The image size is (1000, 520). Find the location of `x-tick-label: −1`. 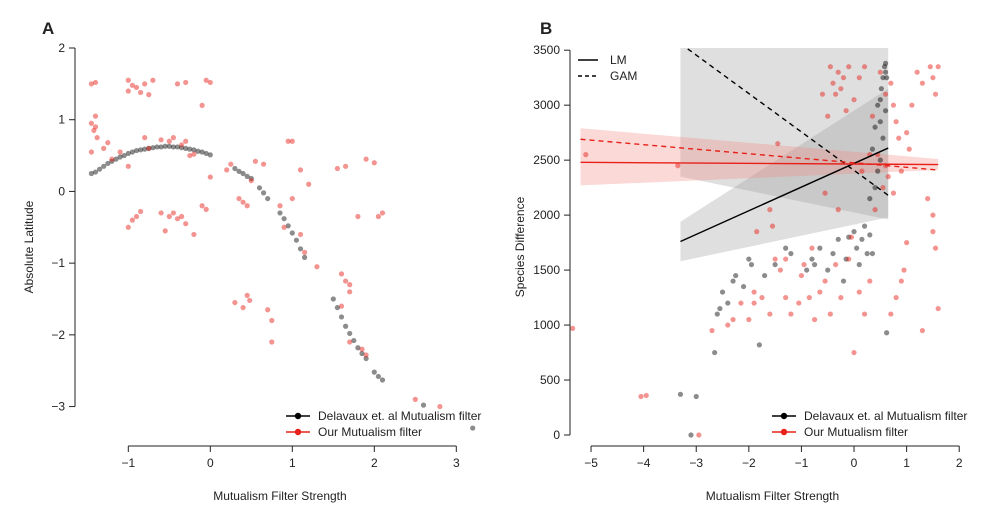

x-tick-label: −1 is located at coordinates (802, 463).